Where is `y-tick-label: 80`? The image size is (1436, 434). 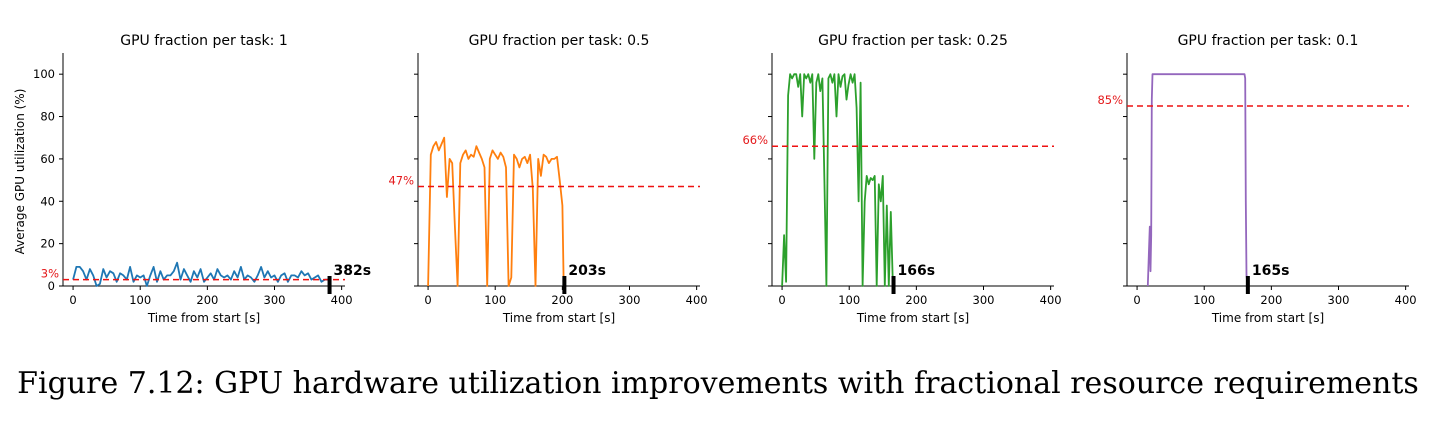 y-tick-label: 80 is located at coordinates (47, 117).